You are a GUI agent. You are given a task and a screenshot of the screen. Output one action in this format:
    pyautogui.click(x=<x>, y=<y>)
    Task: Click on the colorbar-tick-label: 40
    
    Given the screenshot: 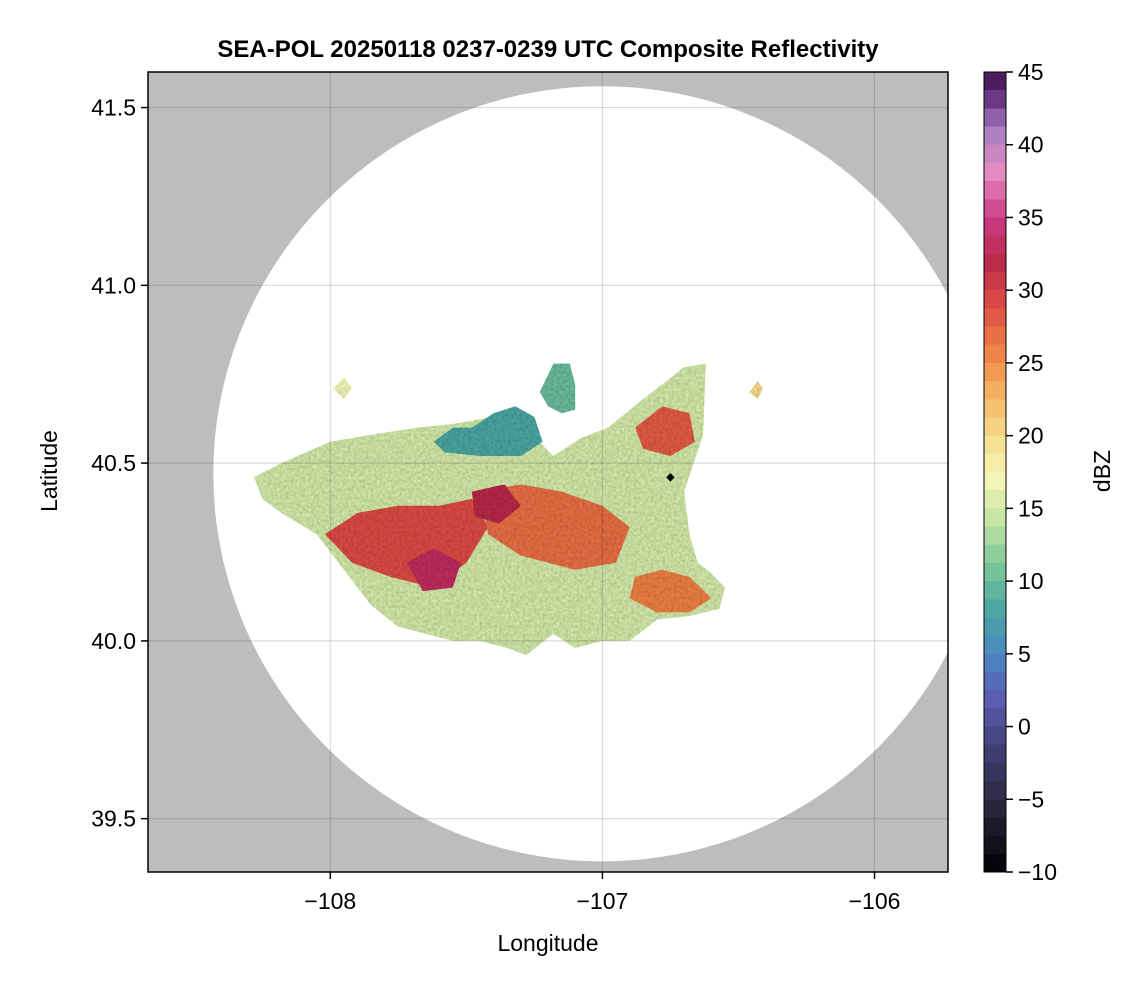 What is the action you would take?
    pyautogui.click(x=1031, y=145)
    